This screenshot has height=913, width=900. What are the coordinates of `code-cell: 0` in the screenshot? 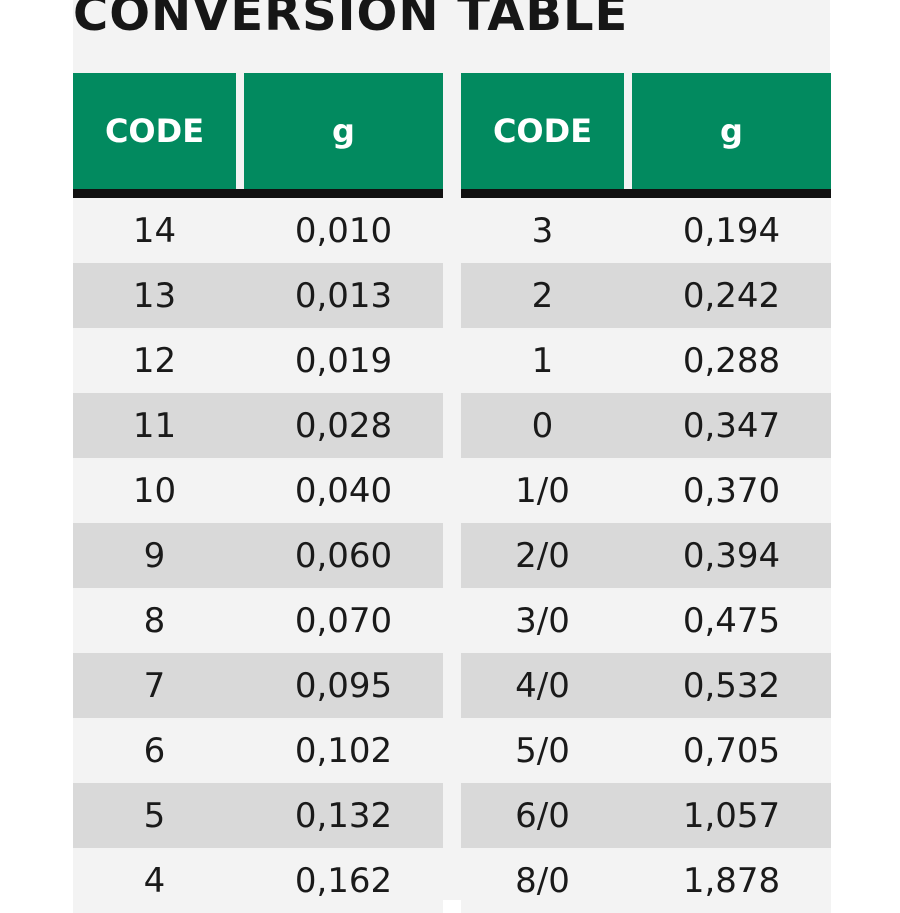 It's located at (542, 425).